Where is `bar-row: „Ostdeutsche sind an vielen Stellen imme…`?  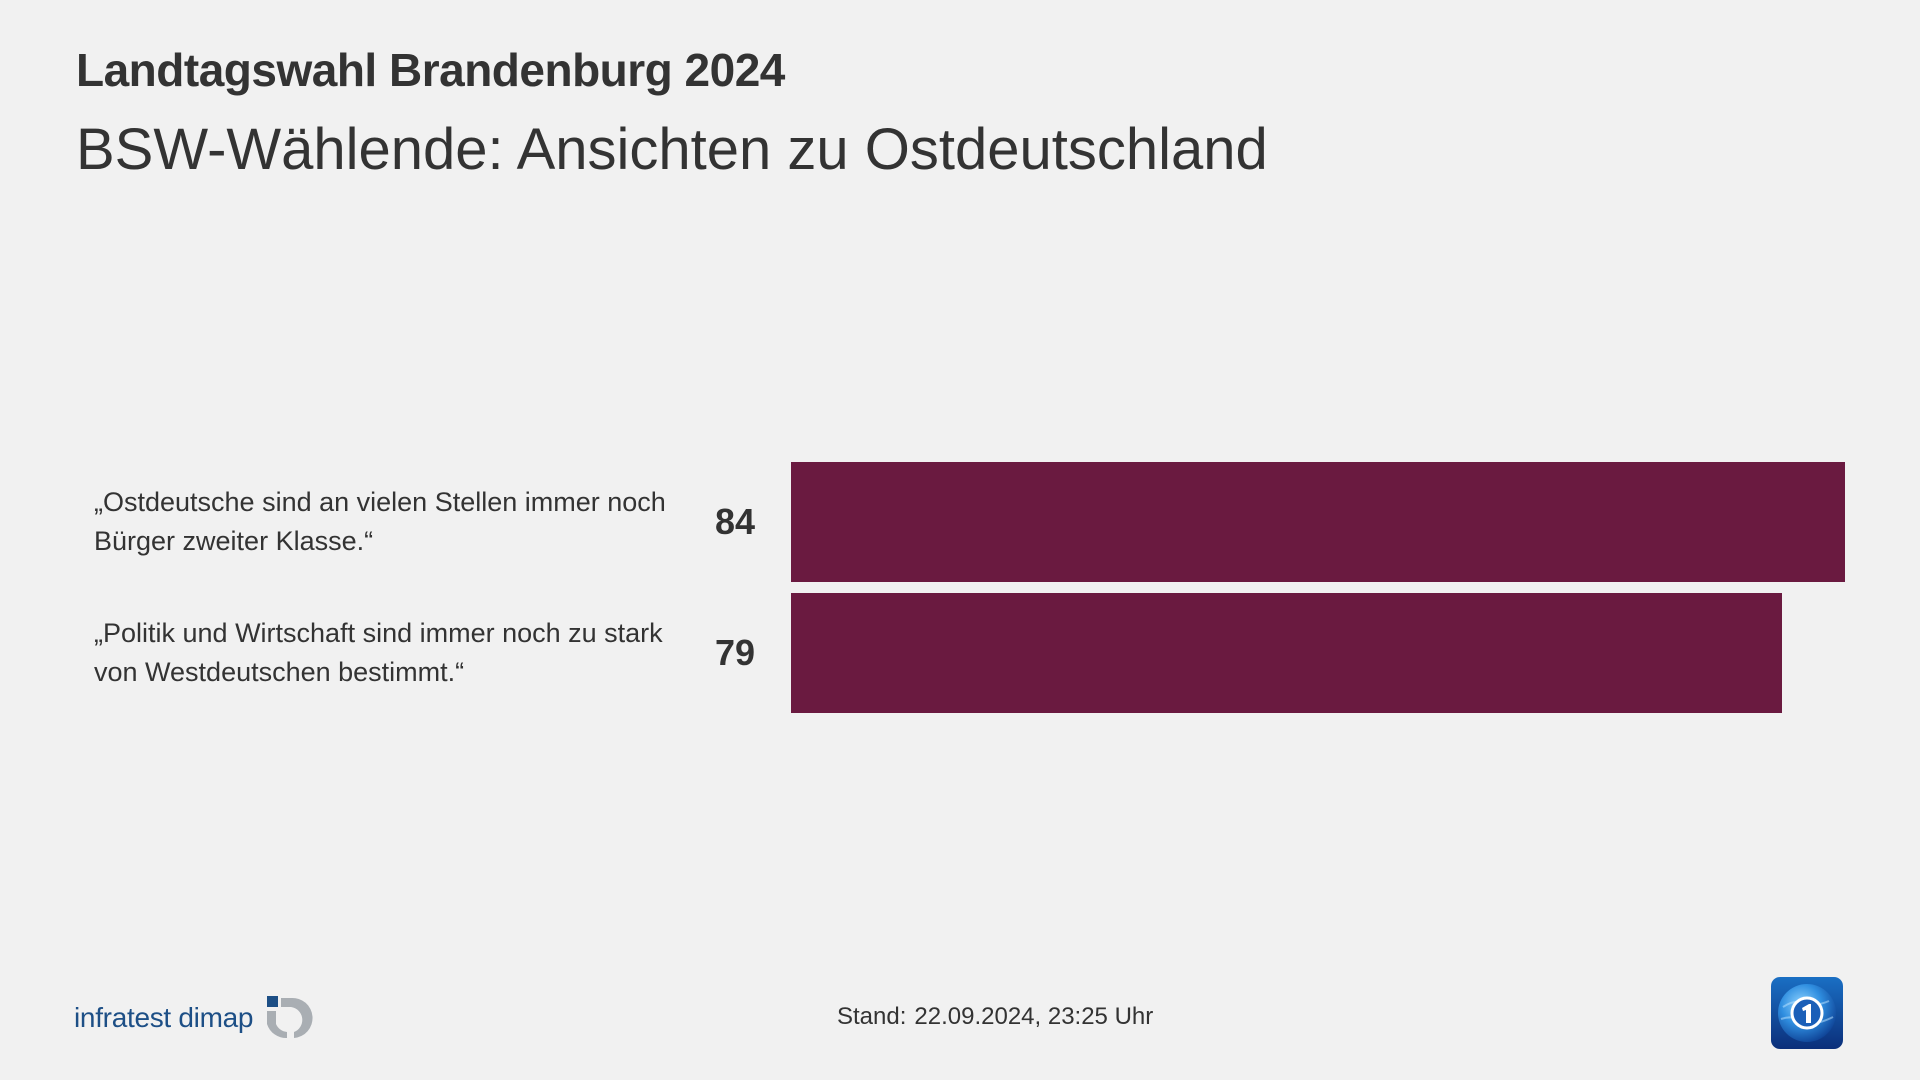 bar-row: „Ostdeutsche sind an vielen Stellen imme… is located at coordinates (960, 522).